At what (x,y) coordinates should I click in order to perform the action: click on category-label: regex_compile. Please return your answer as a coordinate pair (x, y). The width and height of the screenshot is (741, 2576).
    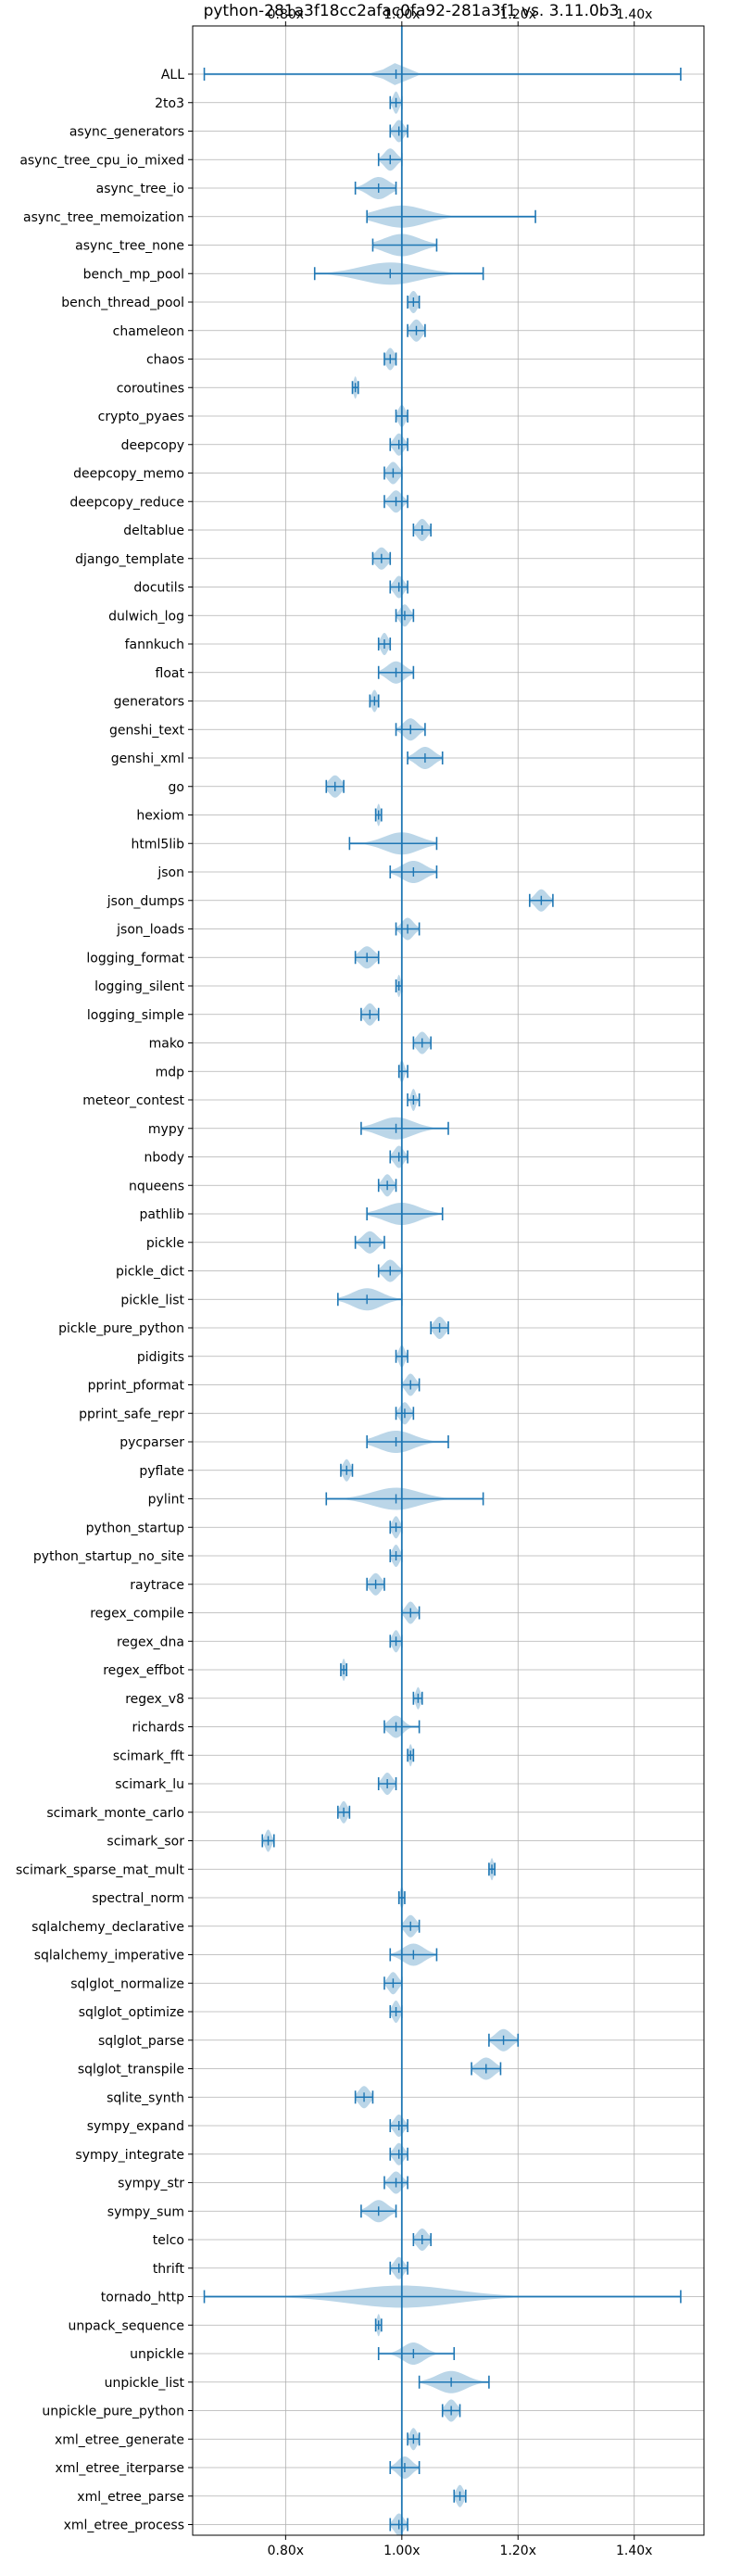
    Looking at the image, I should click on (137, 1614).